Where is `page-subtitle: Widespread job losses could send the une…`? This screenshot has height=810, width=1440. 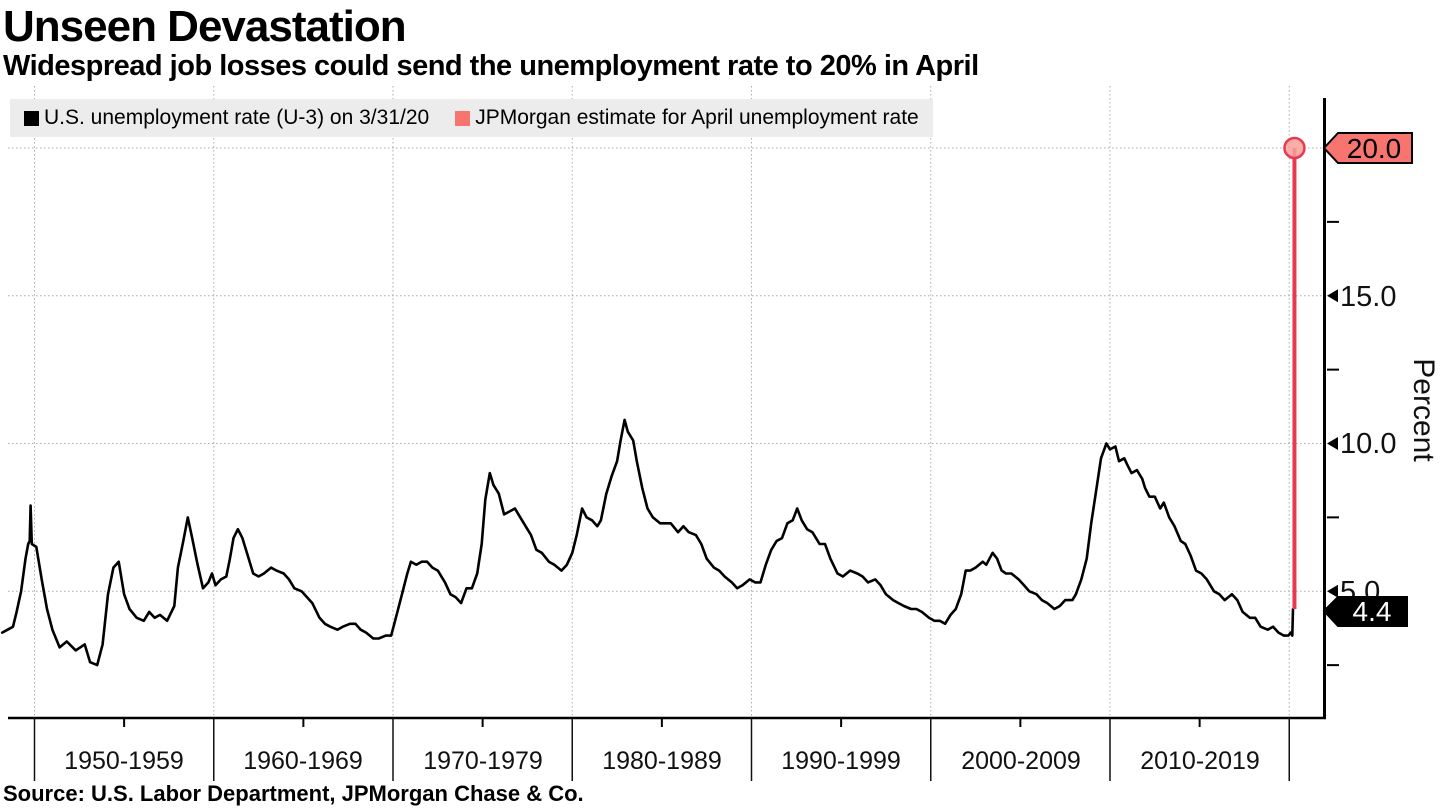
page-subtitle: Widespread job losses could send the une… is located at coordinates (491, 66).